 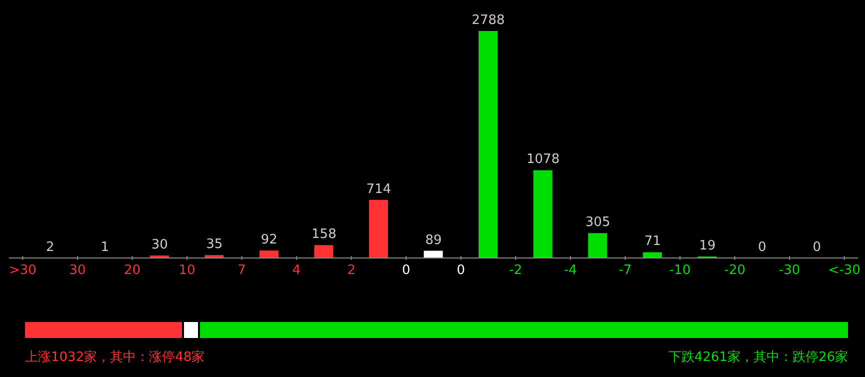 What do you see at coordinates (50, 247) in the screenshot?
I see `data-label: 2` at bounding box center [50, 247].